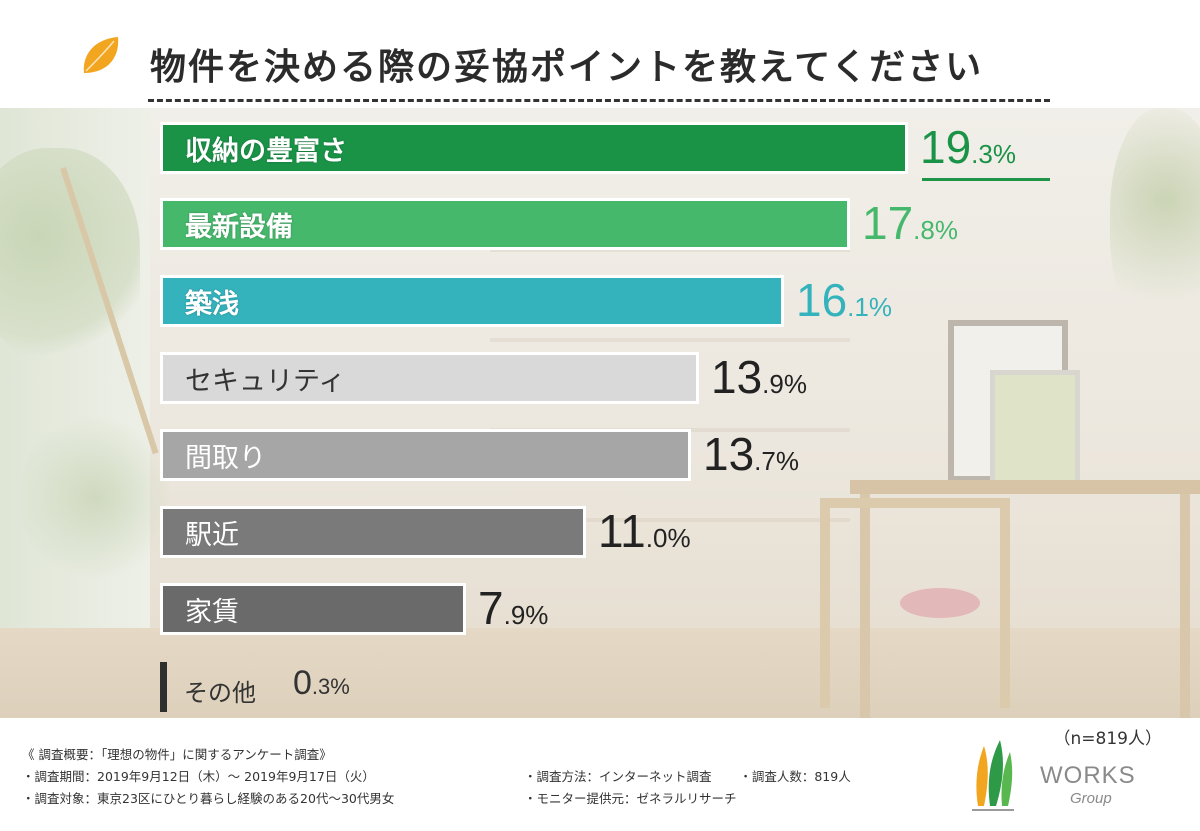 This screenshot has width=1200, height=831. I want to click on survey-heading: 《 調査概要：「理想の物件」に関するアンケート調査》, so click(177, 754).